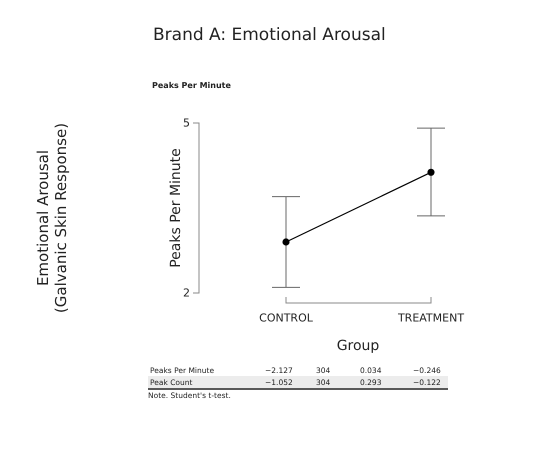 This screenshot has height=453, width=547. I want to click on y-tick-label: 5, so click(186, 123).